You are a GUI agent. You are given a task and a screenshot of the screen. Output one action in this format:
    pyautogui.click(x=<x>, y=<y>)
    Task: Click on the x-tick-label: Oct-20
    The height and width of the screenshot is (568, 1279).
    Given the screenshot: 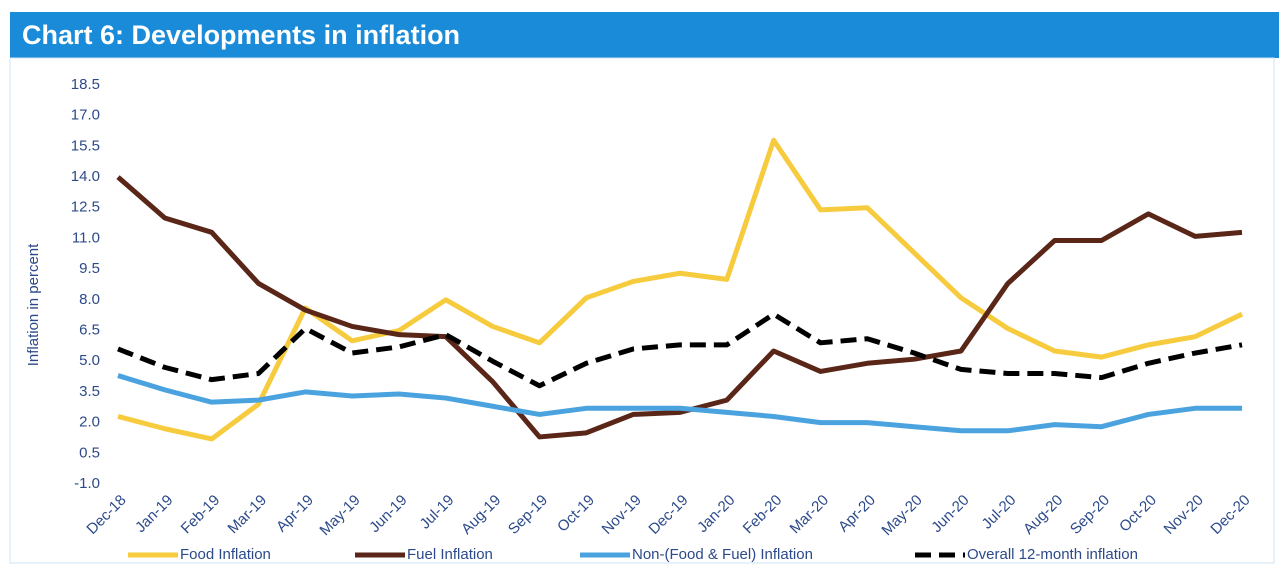 What is the action you would take?
    pyautogui.click(x=1138, y=514)
    